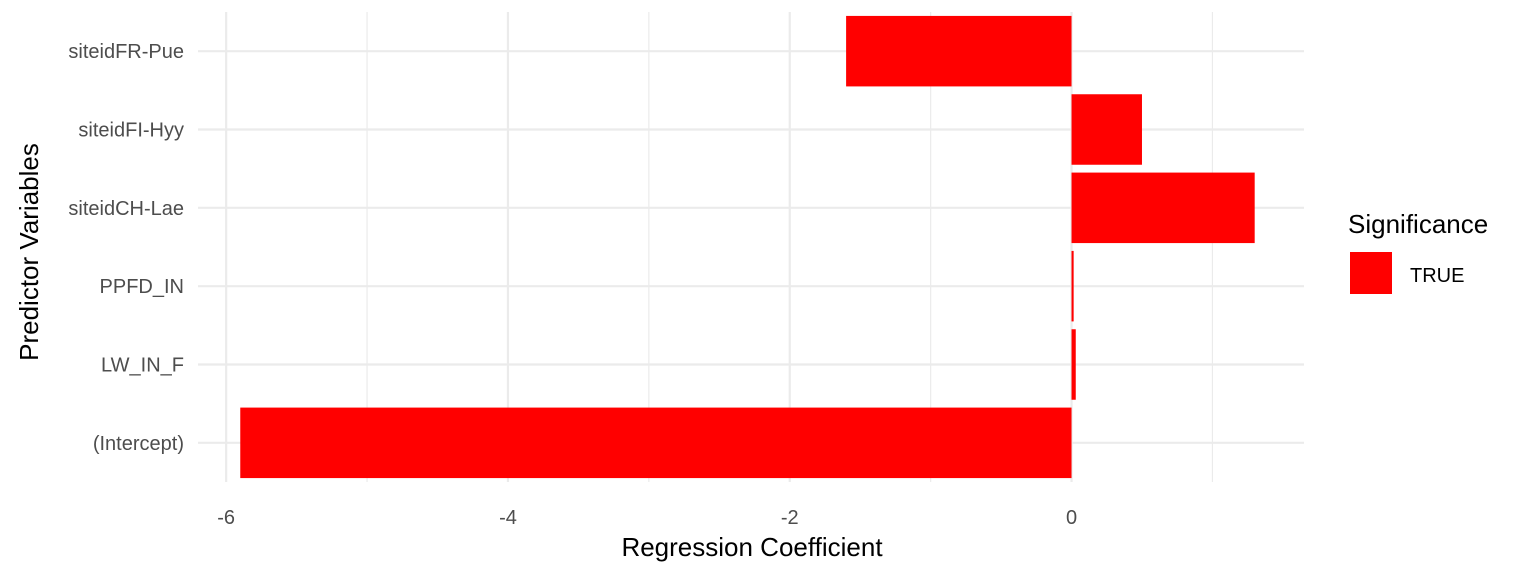 Image resolution: width=1536 pixels, height=576 pixels. What do you see at coordinates (1073, 364) in the screenshot?
I see `bar-lw-in-f` at bounding box center [1073, 364].